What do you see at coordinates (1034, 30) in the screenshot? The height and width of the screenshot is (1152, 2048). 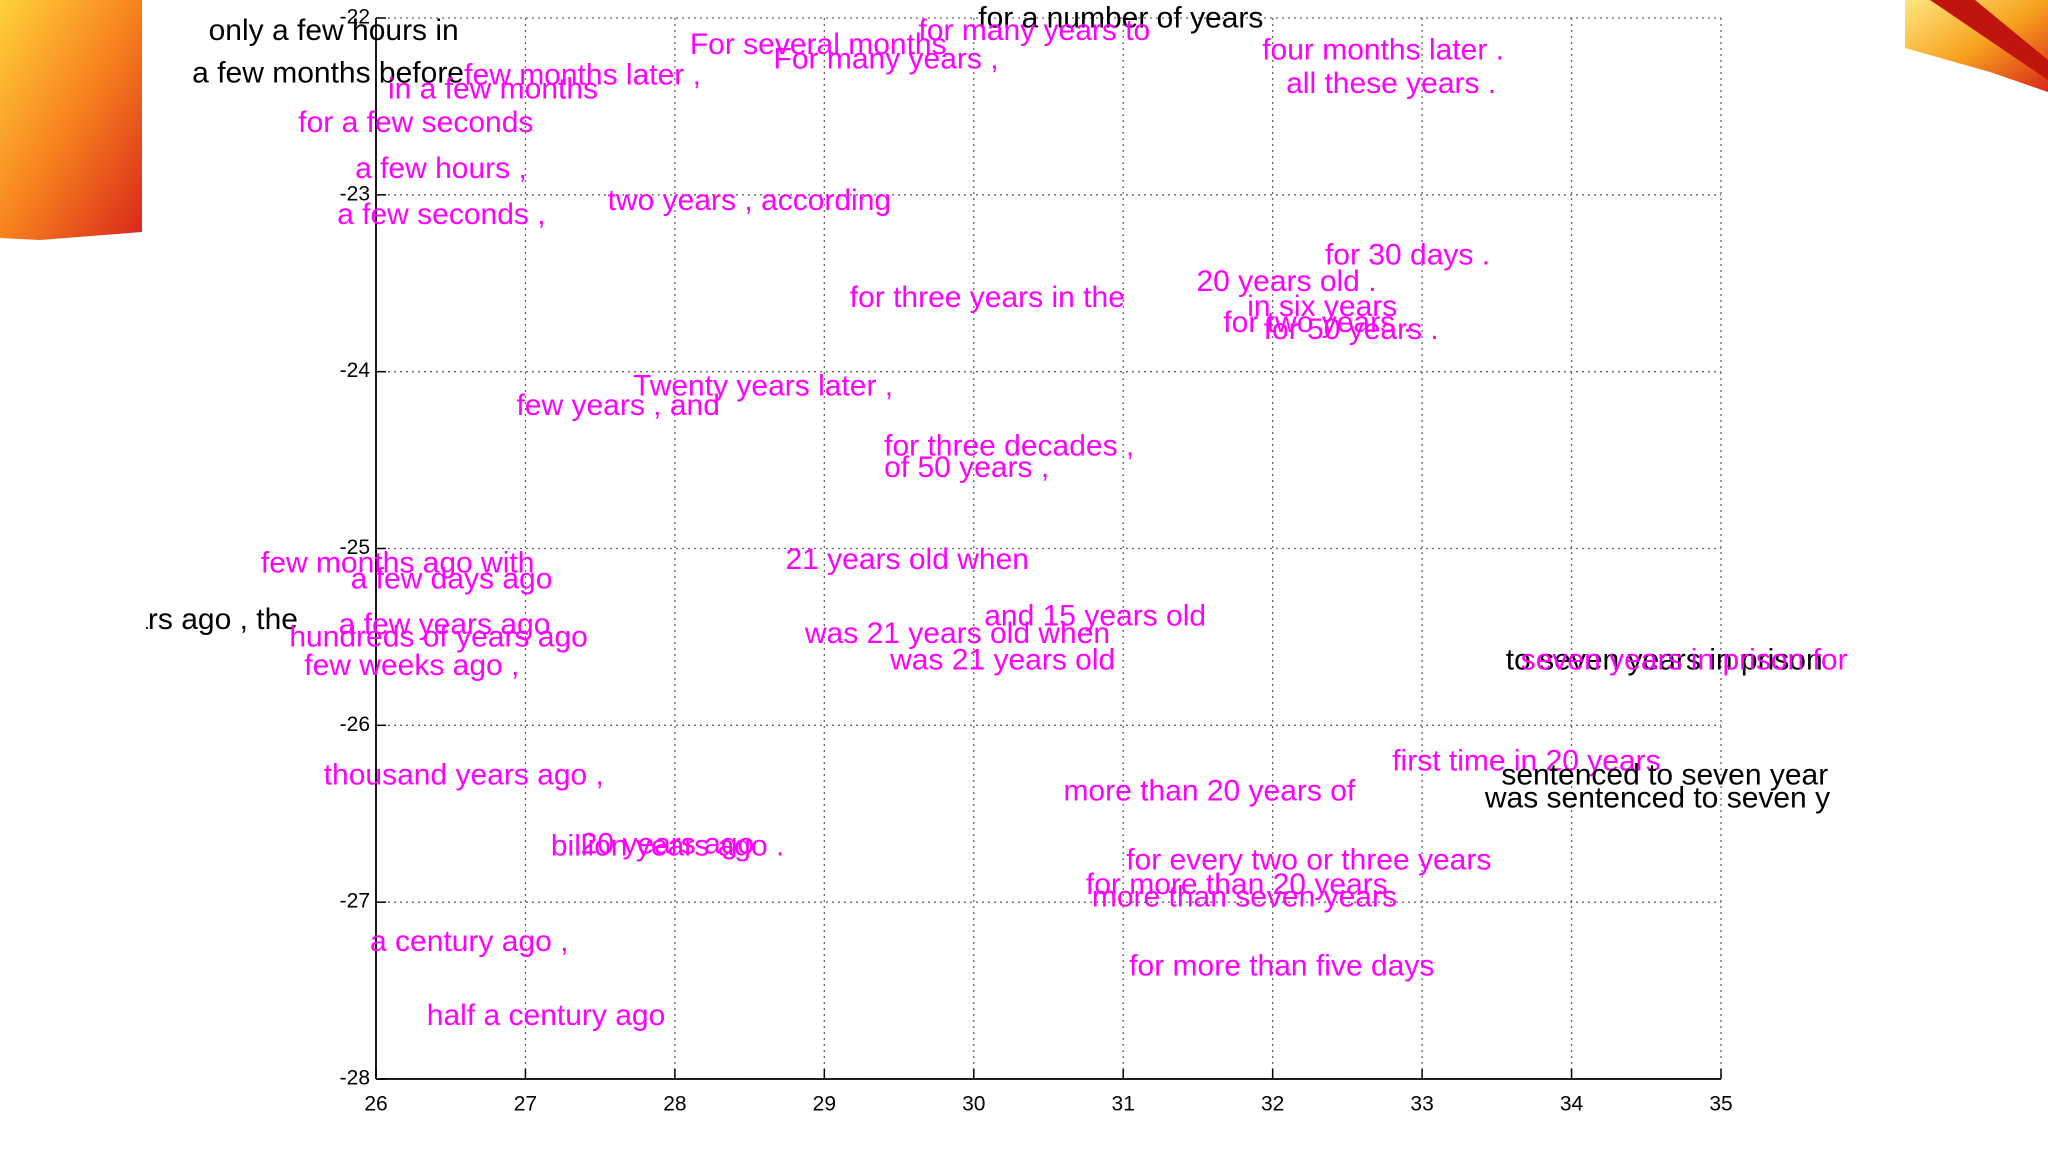 I see `word-label: for many years to` at bounding box center [1034, 30].